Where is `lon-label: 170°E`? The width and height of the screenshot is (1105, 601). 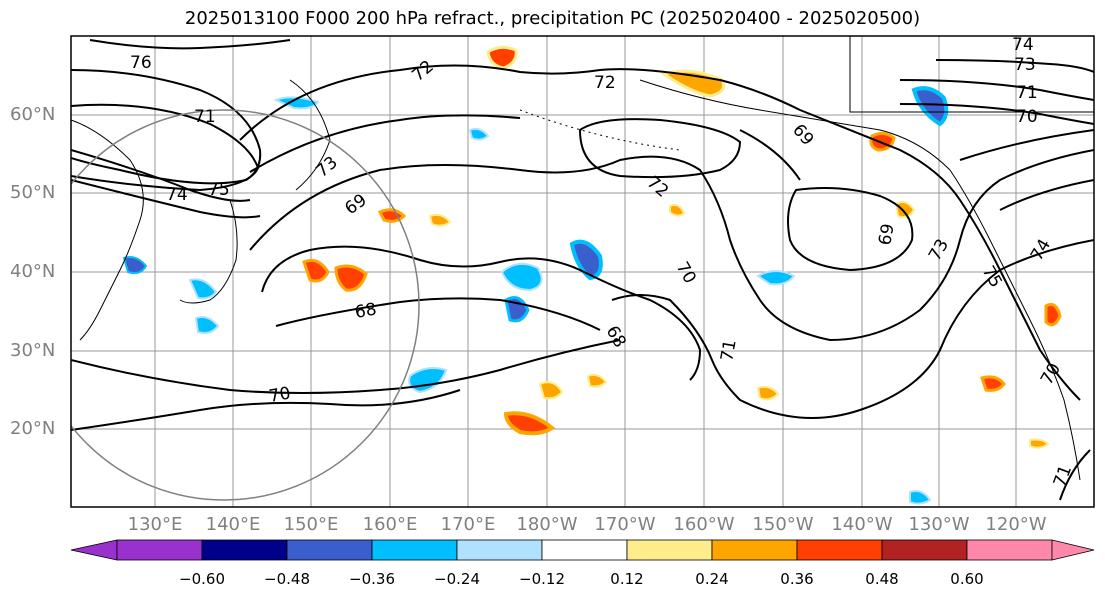 lon-label: 170°E is located at coordinates (468, 524).